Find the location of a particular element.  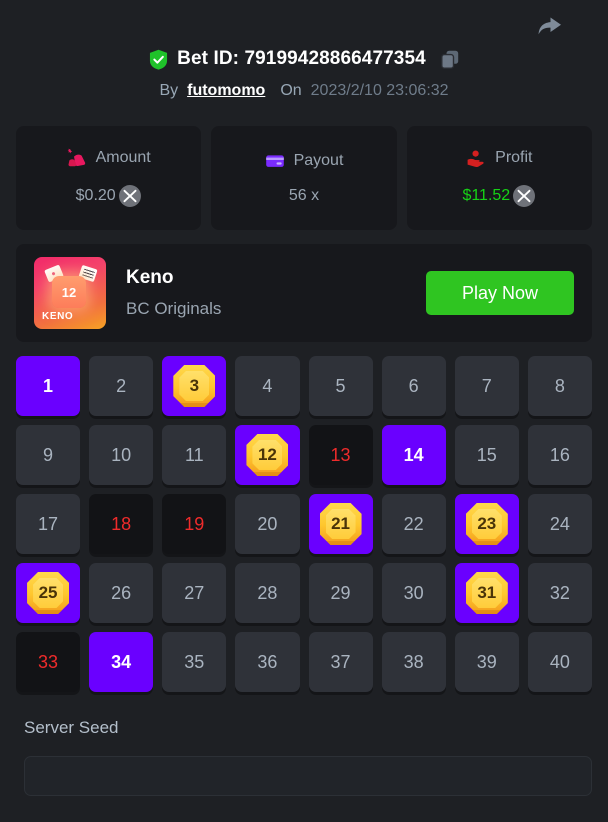

game-info: Keno BC Originals is located at coordinates (276, 293).